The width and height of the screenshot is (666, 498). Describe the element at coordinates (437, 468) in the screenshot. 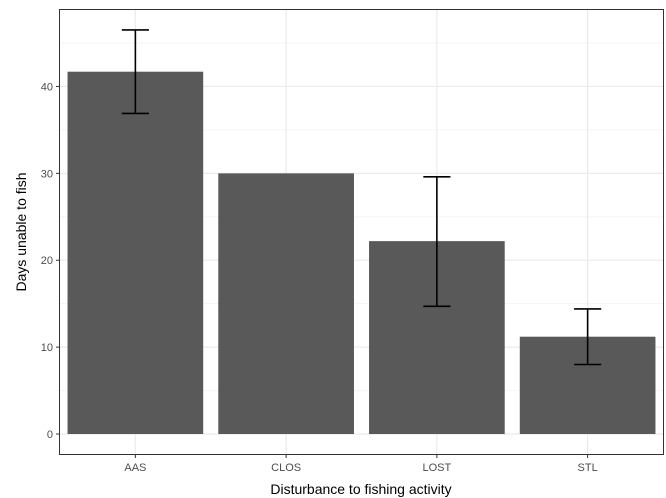

I see `x-tick-label: LOST` at that location.